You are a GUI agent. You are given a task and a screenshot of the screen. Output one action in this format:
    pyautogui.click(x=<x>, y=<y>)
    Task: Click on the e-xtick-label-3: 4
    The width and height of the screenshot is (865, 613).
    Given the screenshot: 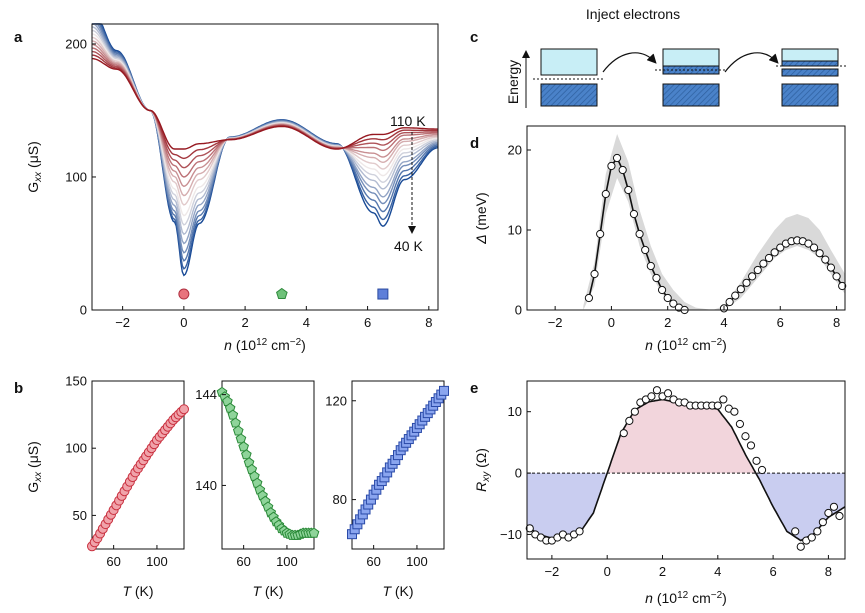 What is the action you would take?
    pyautogui.click(x=717, y=571)
    